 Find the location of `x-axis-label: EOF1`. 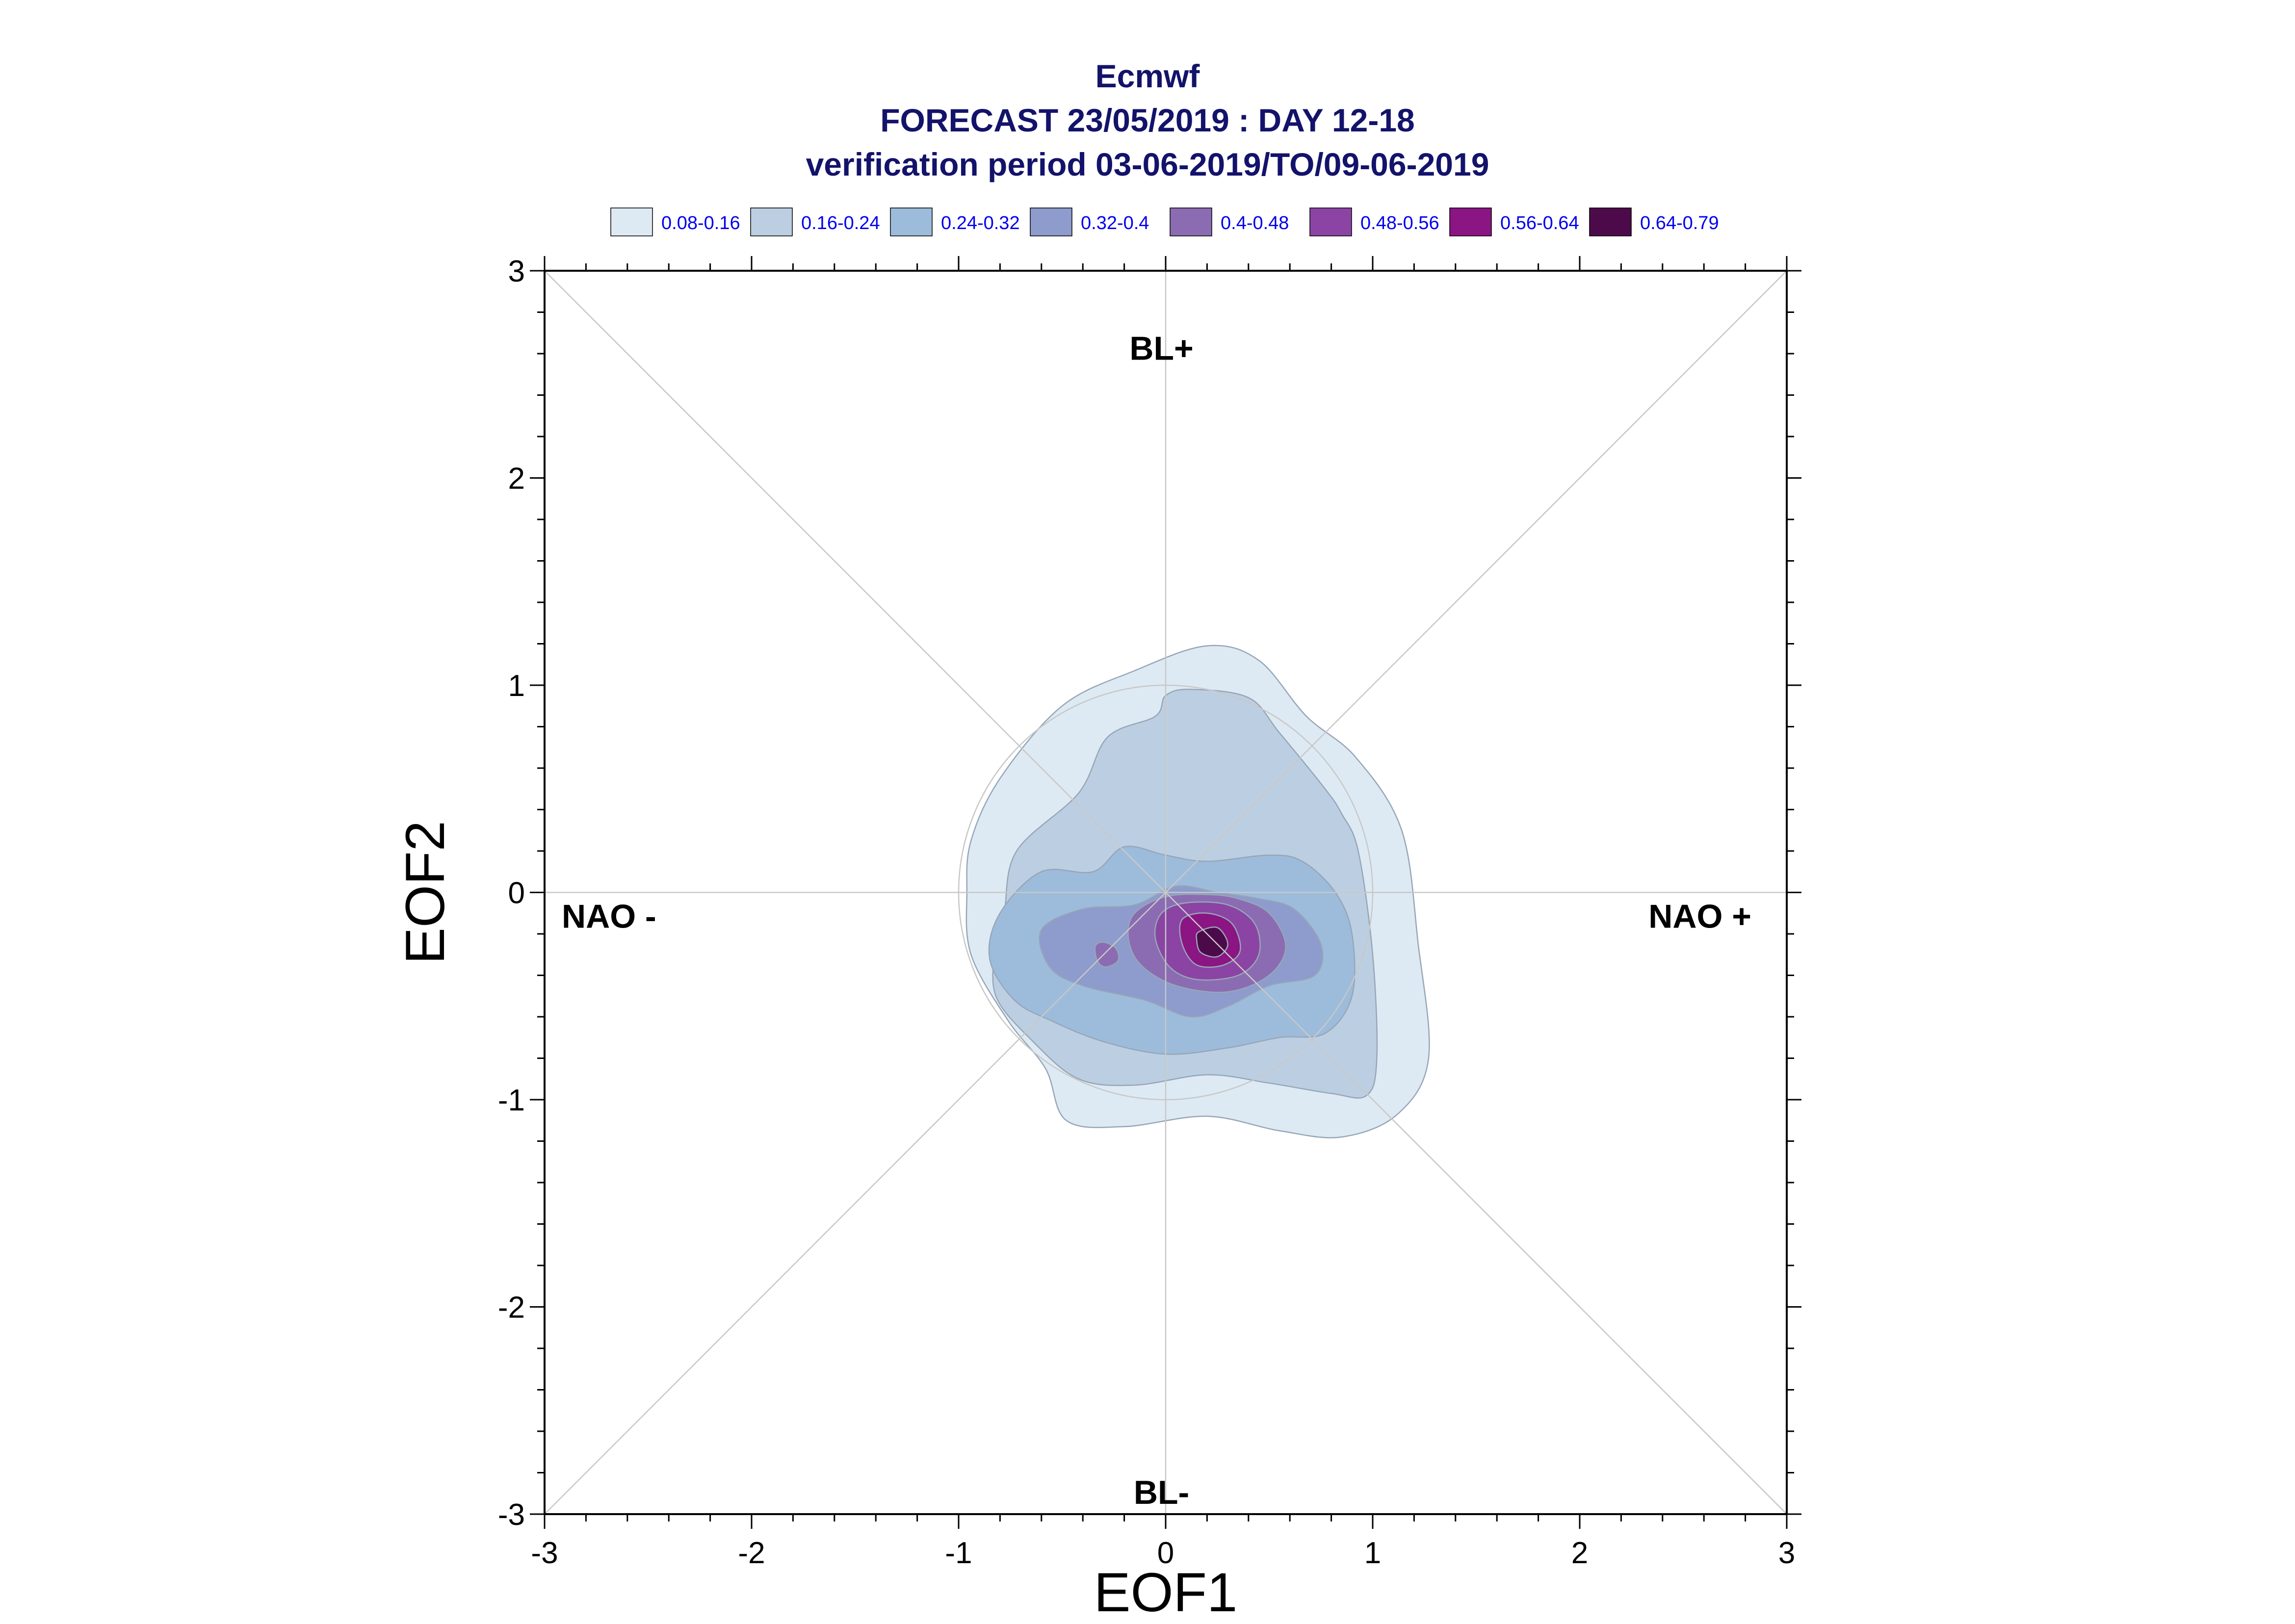

x-axis-label: EOF1 is located at coordinates (1166, 1592).